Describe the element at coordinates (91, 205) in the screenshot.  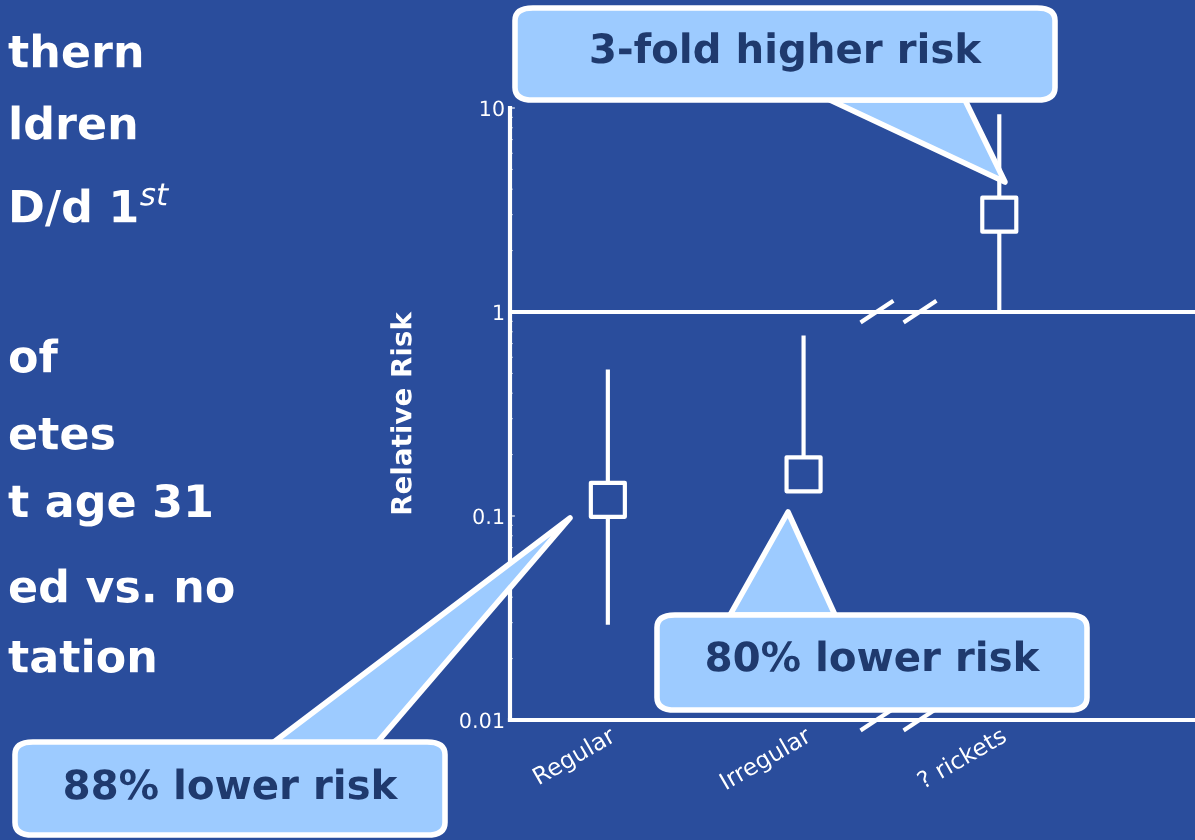
I see `text: D/d 1$^{st}$` at that location.